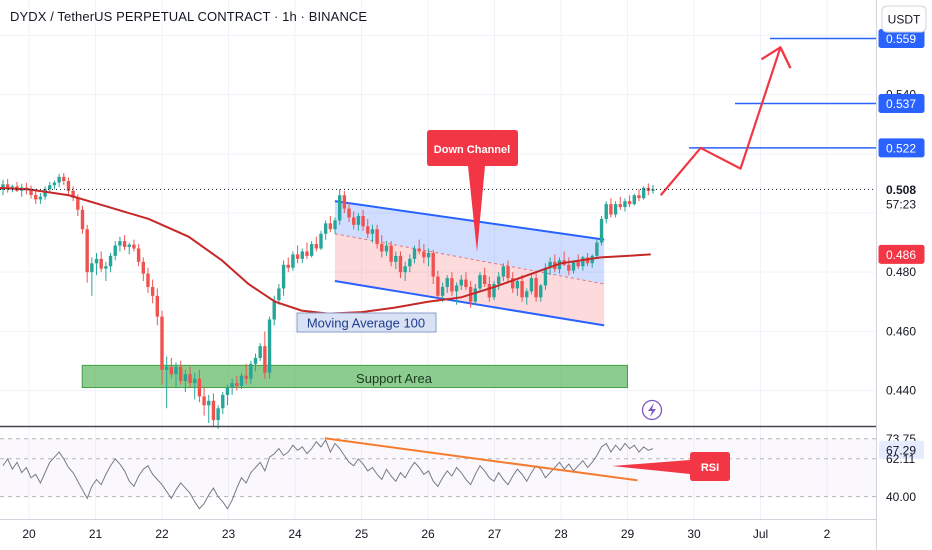  I want to click on moving-average-label: Moving Average 100, so click(366, 323).